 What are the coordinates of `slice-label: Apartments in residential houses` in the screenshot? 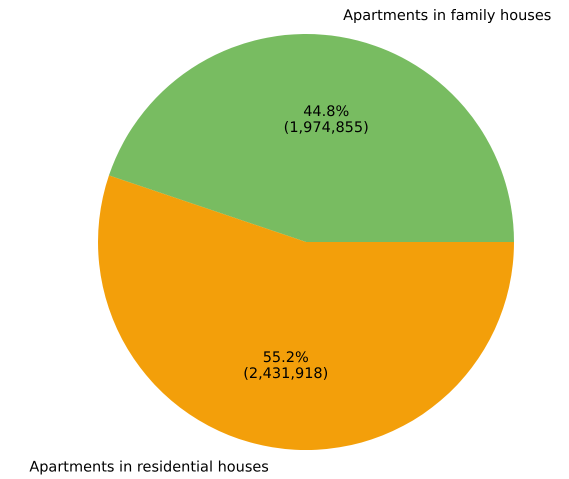 It's located at (149, 468).